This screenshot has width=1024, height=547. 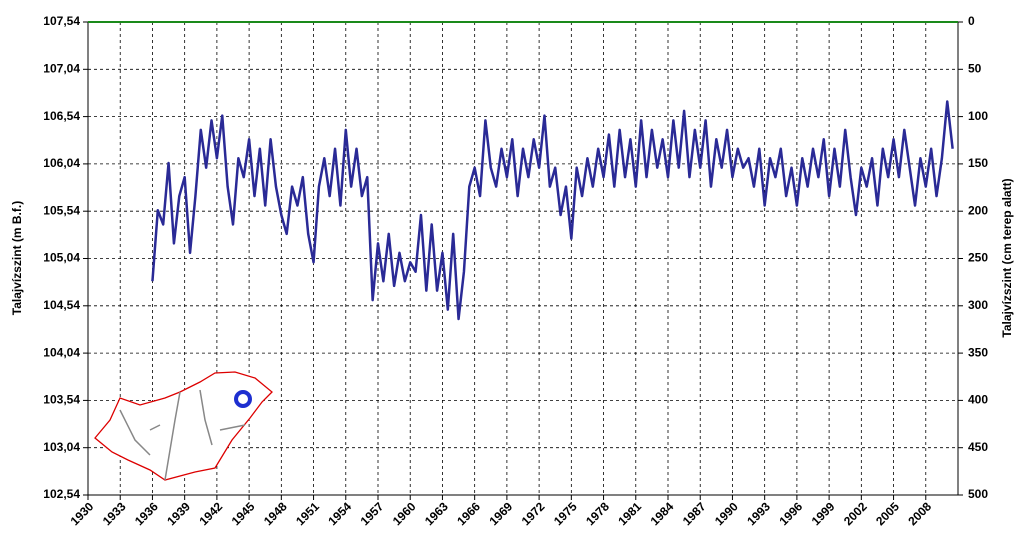 I want to click on y-tick-label: 103,54, so click(x=61, y=400).